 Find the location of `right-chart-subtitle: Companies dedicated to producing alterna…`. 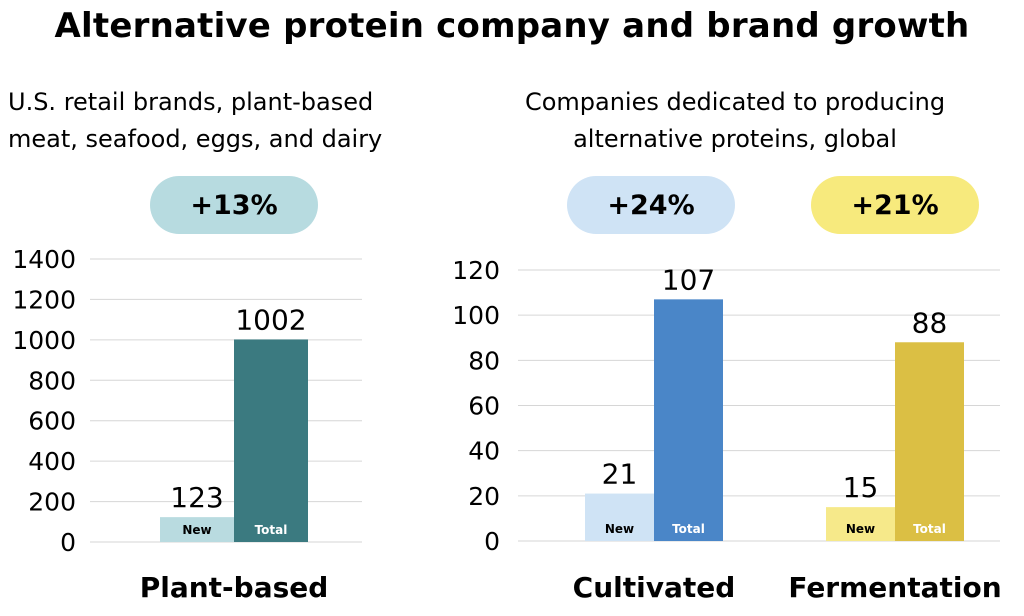

right-chart-subtitle: Companies dedicated to producing alterna… is located at coordinates (735, 120).